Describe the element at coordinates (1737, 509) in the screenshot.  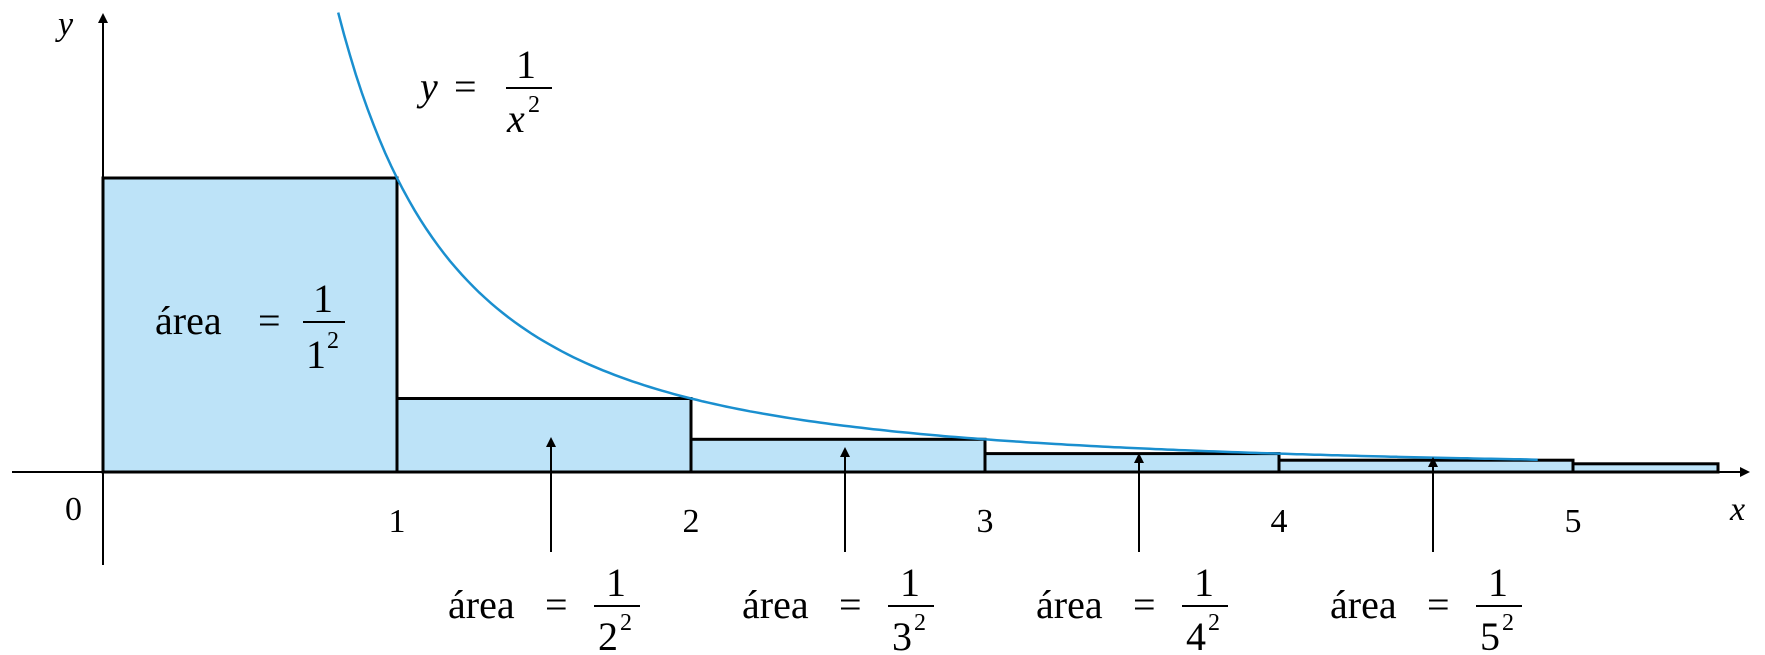
I see `x-axis-label: x` at that location.